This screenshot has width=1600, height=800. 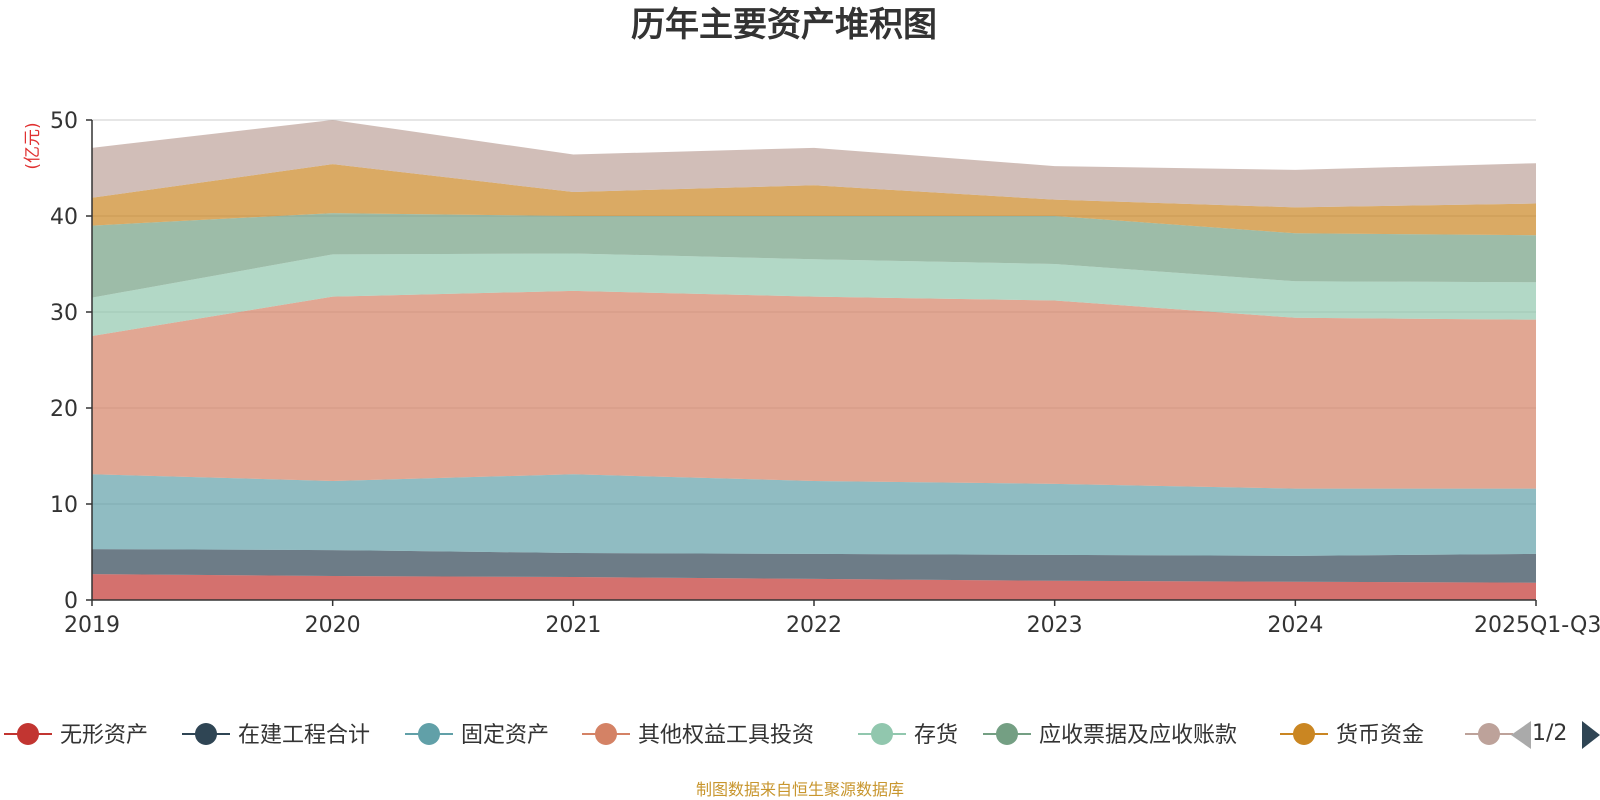 I want to click on y-axis-unit-label: (亿元), so click(x=33, y=145).